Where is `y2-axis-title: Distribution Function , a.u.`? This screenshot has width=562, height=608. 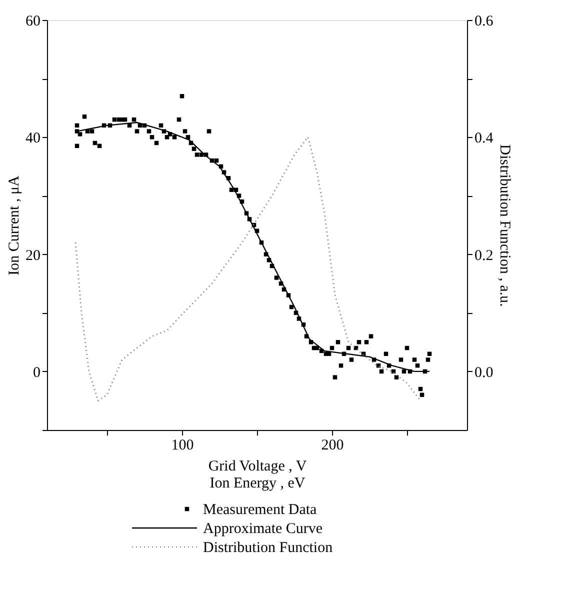 y2-axis-title: Distribution Function , a.u. is located at coordinates (504, 225).